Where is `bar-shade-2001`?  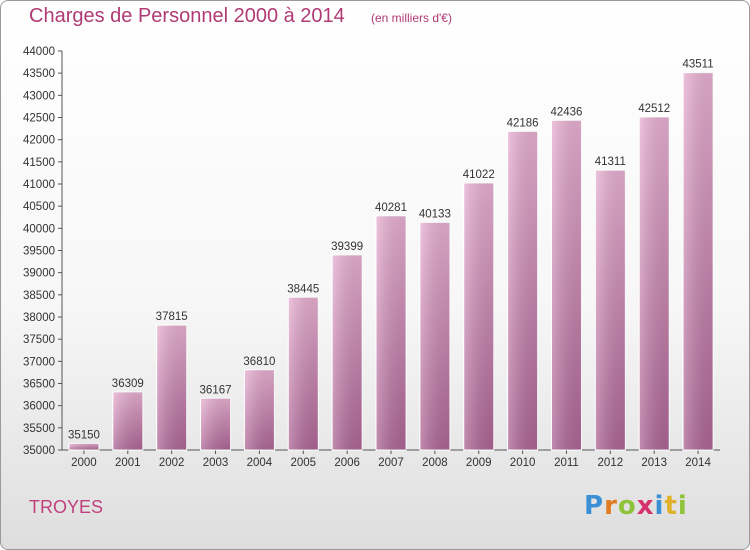
bar-shade-2001 is located at coordinates (127, 420).